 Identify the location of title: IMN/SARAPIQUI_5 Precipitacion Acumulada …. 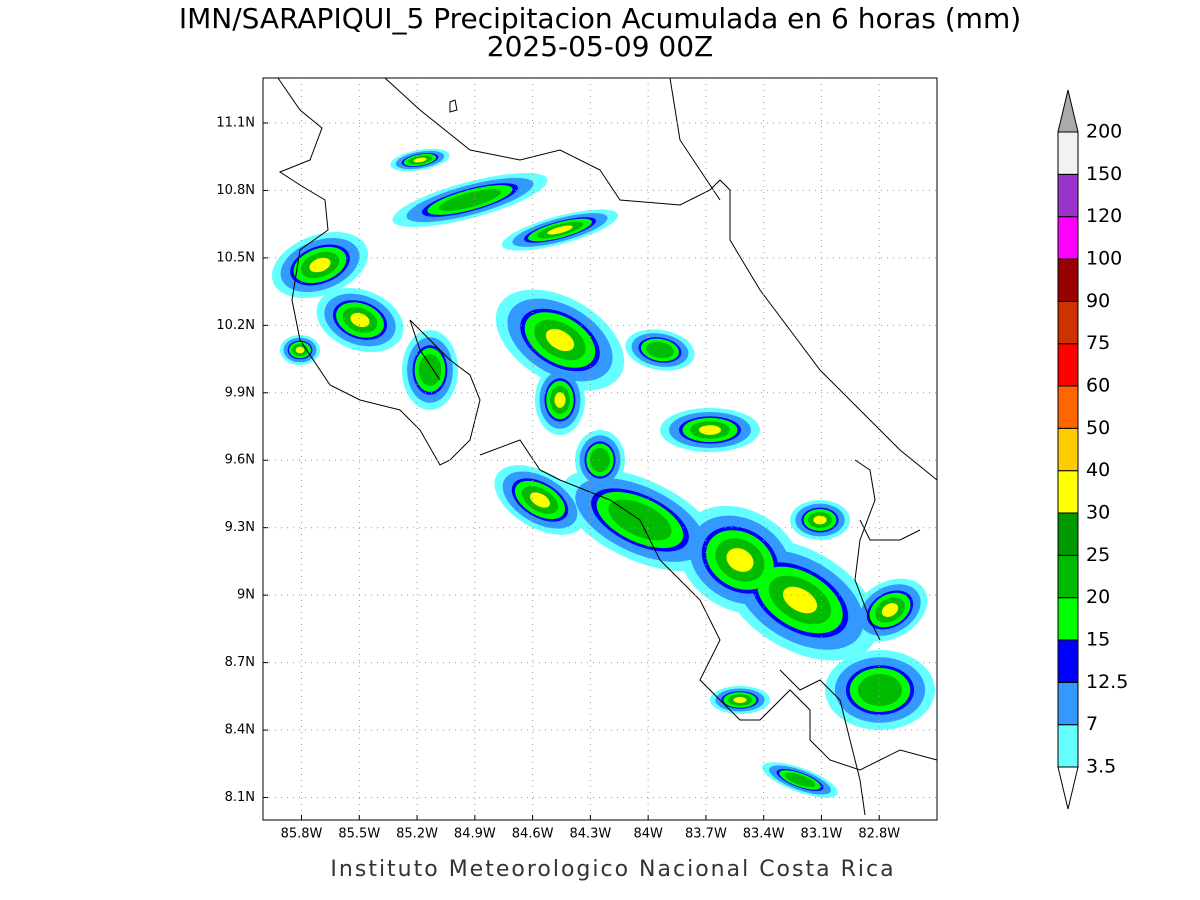
(600, 18).